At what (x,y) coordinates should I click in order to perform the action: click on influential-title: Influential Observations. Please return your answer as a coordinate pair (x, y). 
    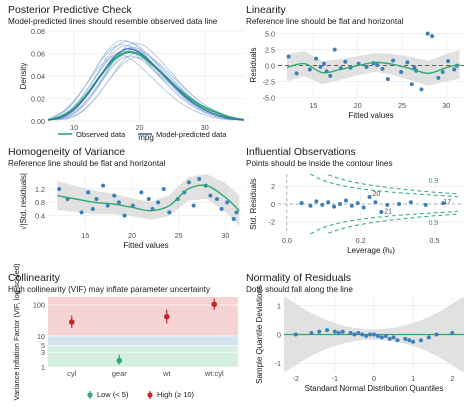
    Looking at the image, I should click on (301, 152).